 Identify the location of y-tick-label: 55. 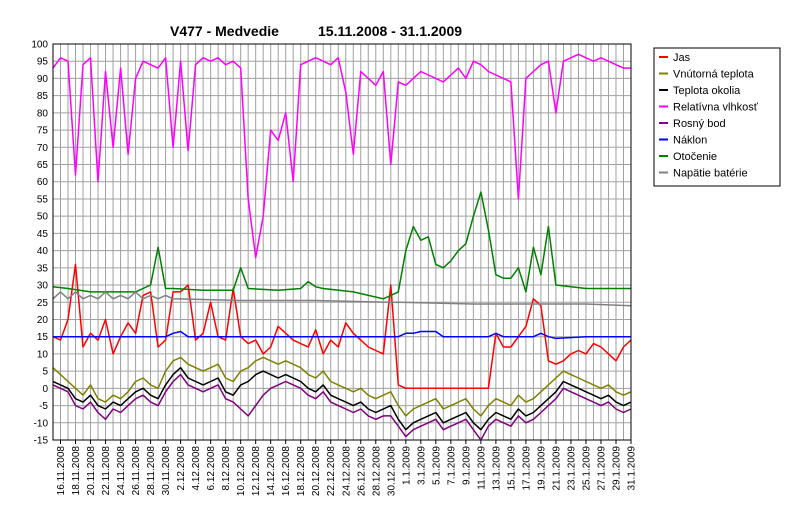
(43, 199).